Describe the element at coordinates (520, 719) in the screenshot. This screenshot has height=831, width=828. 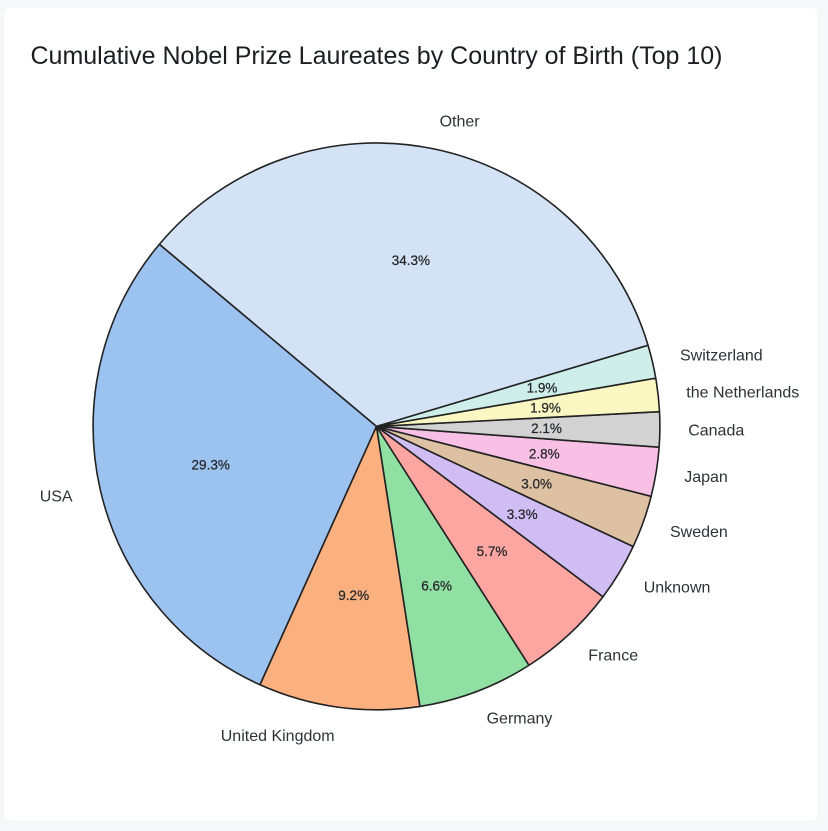
I see `svg-text: Germany` at that location.